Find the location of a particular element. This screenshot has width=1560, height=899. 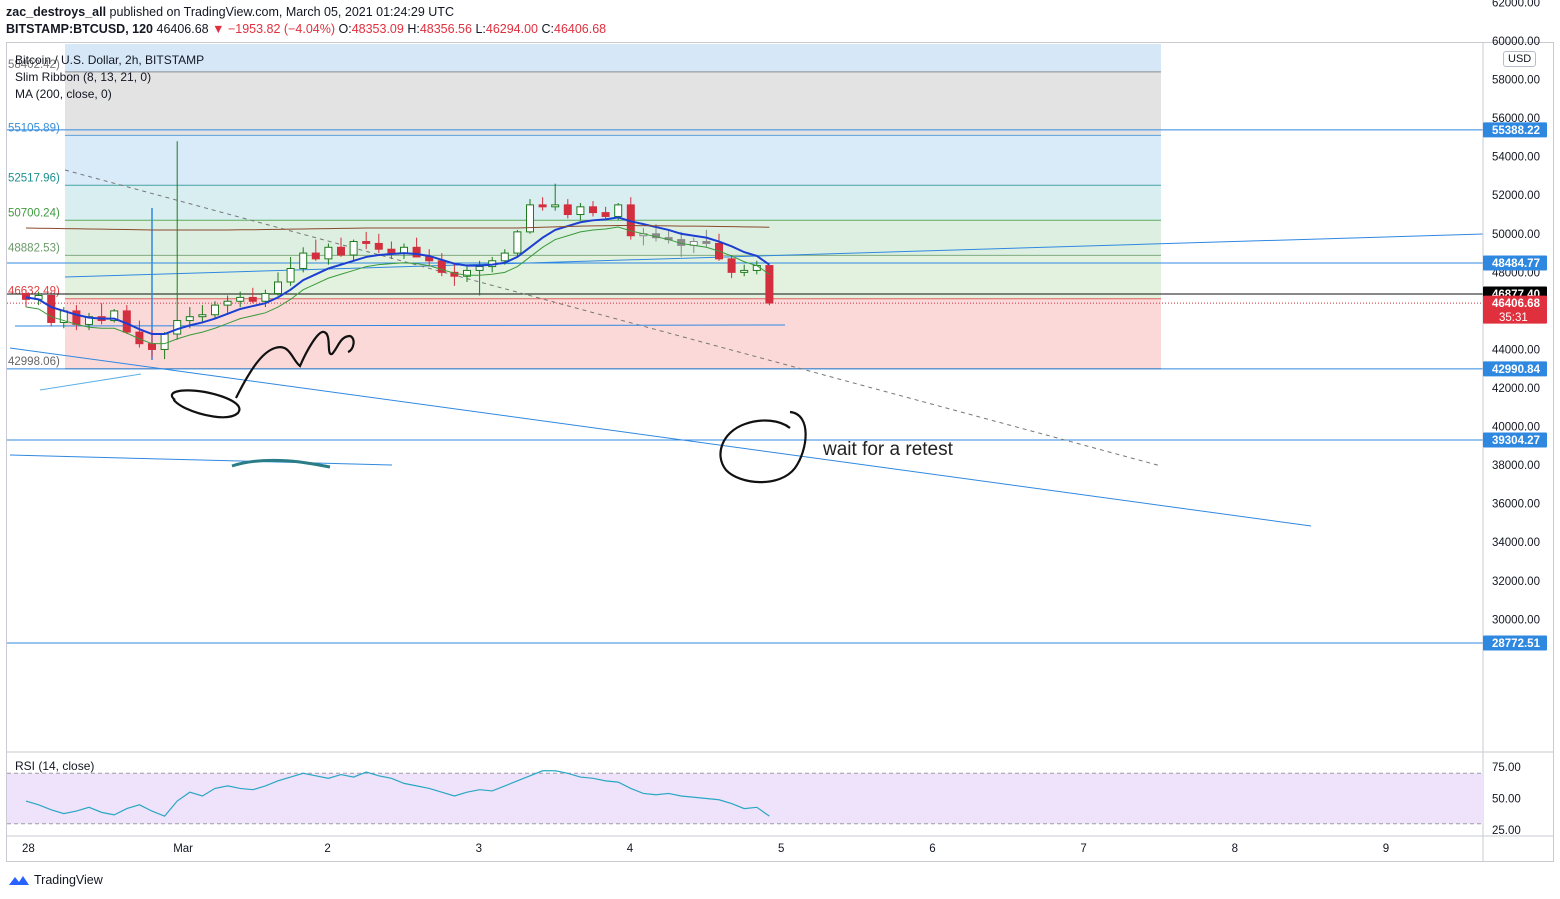

fib-level-label: 58402.42) is located at coordinates (34, 65).